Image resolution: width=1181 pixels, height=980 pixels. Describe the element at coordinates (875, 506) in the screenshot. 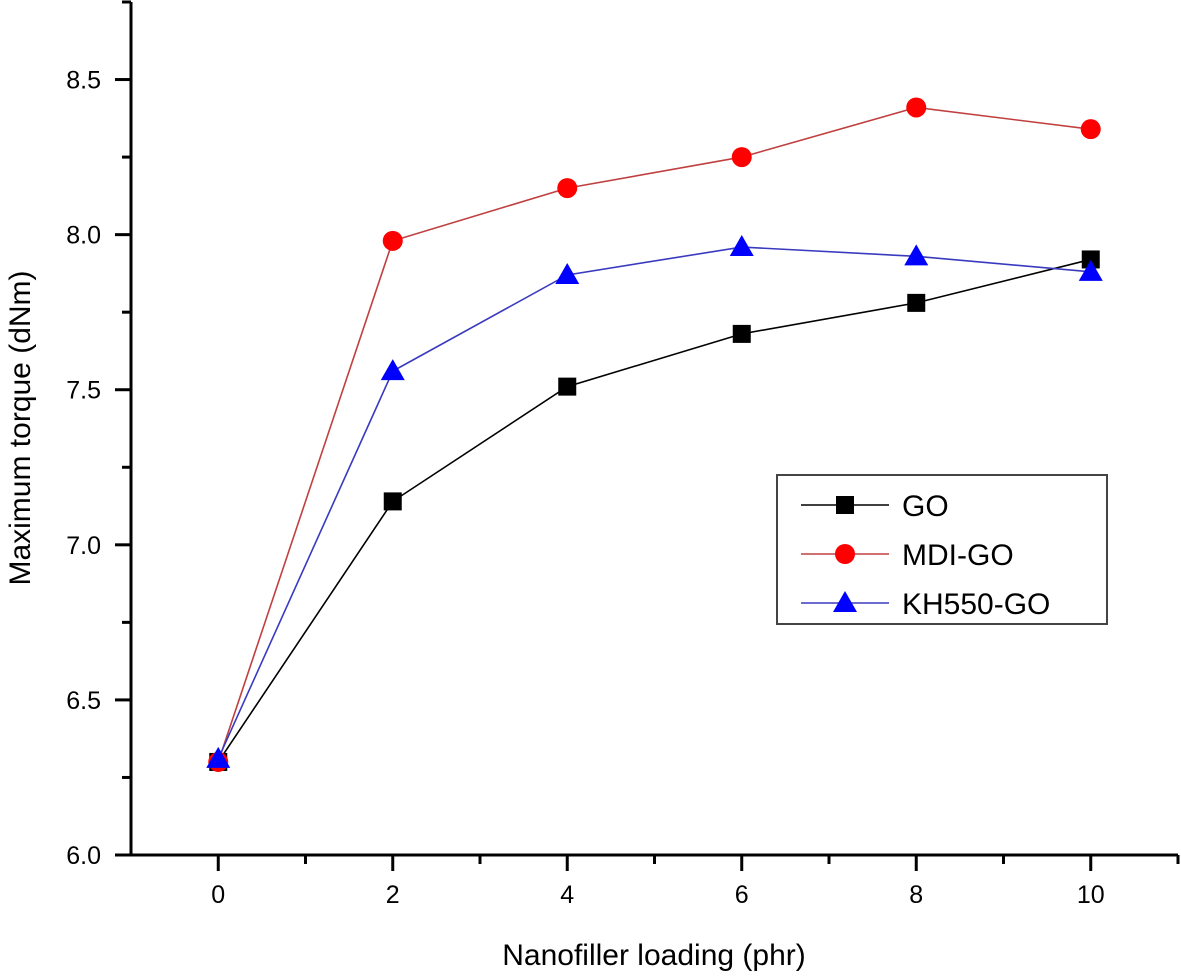

I see `legend-item-go: GO` at that location.